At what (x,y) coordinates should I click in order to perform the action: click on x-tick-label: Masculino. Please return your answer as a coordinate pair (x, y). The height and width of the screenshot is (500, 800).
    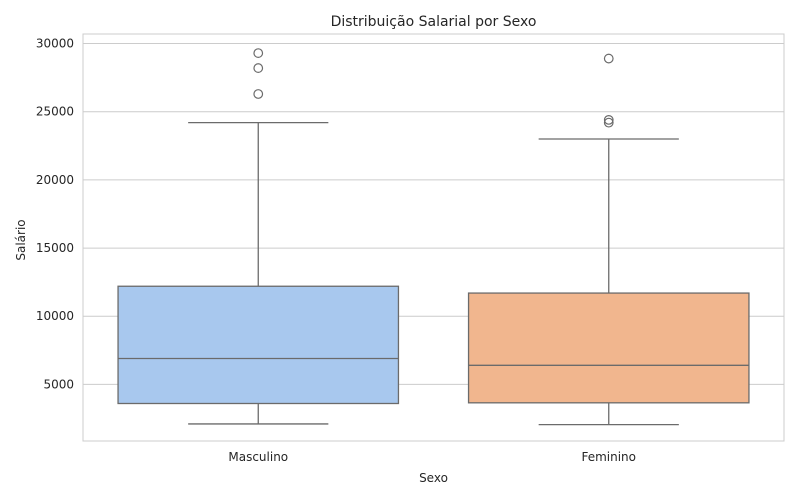
    Looking at the image, I should click on (258, 457).